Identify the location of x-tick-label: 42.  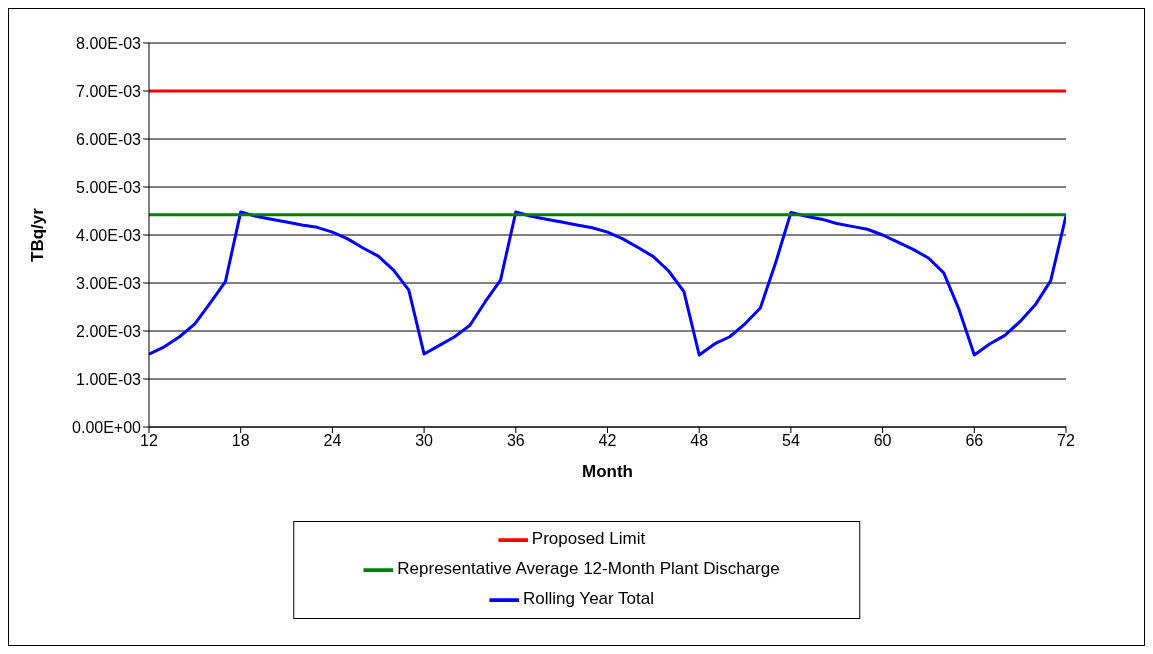
(607, 441).